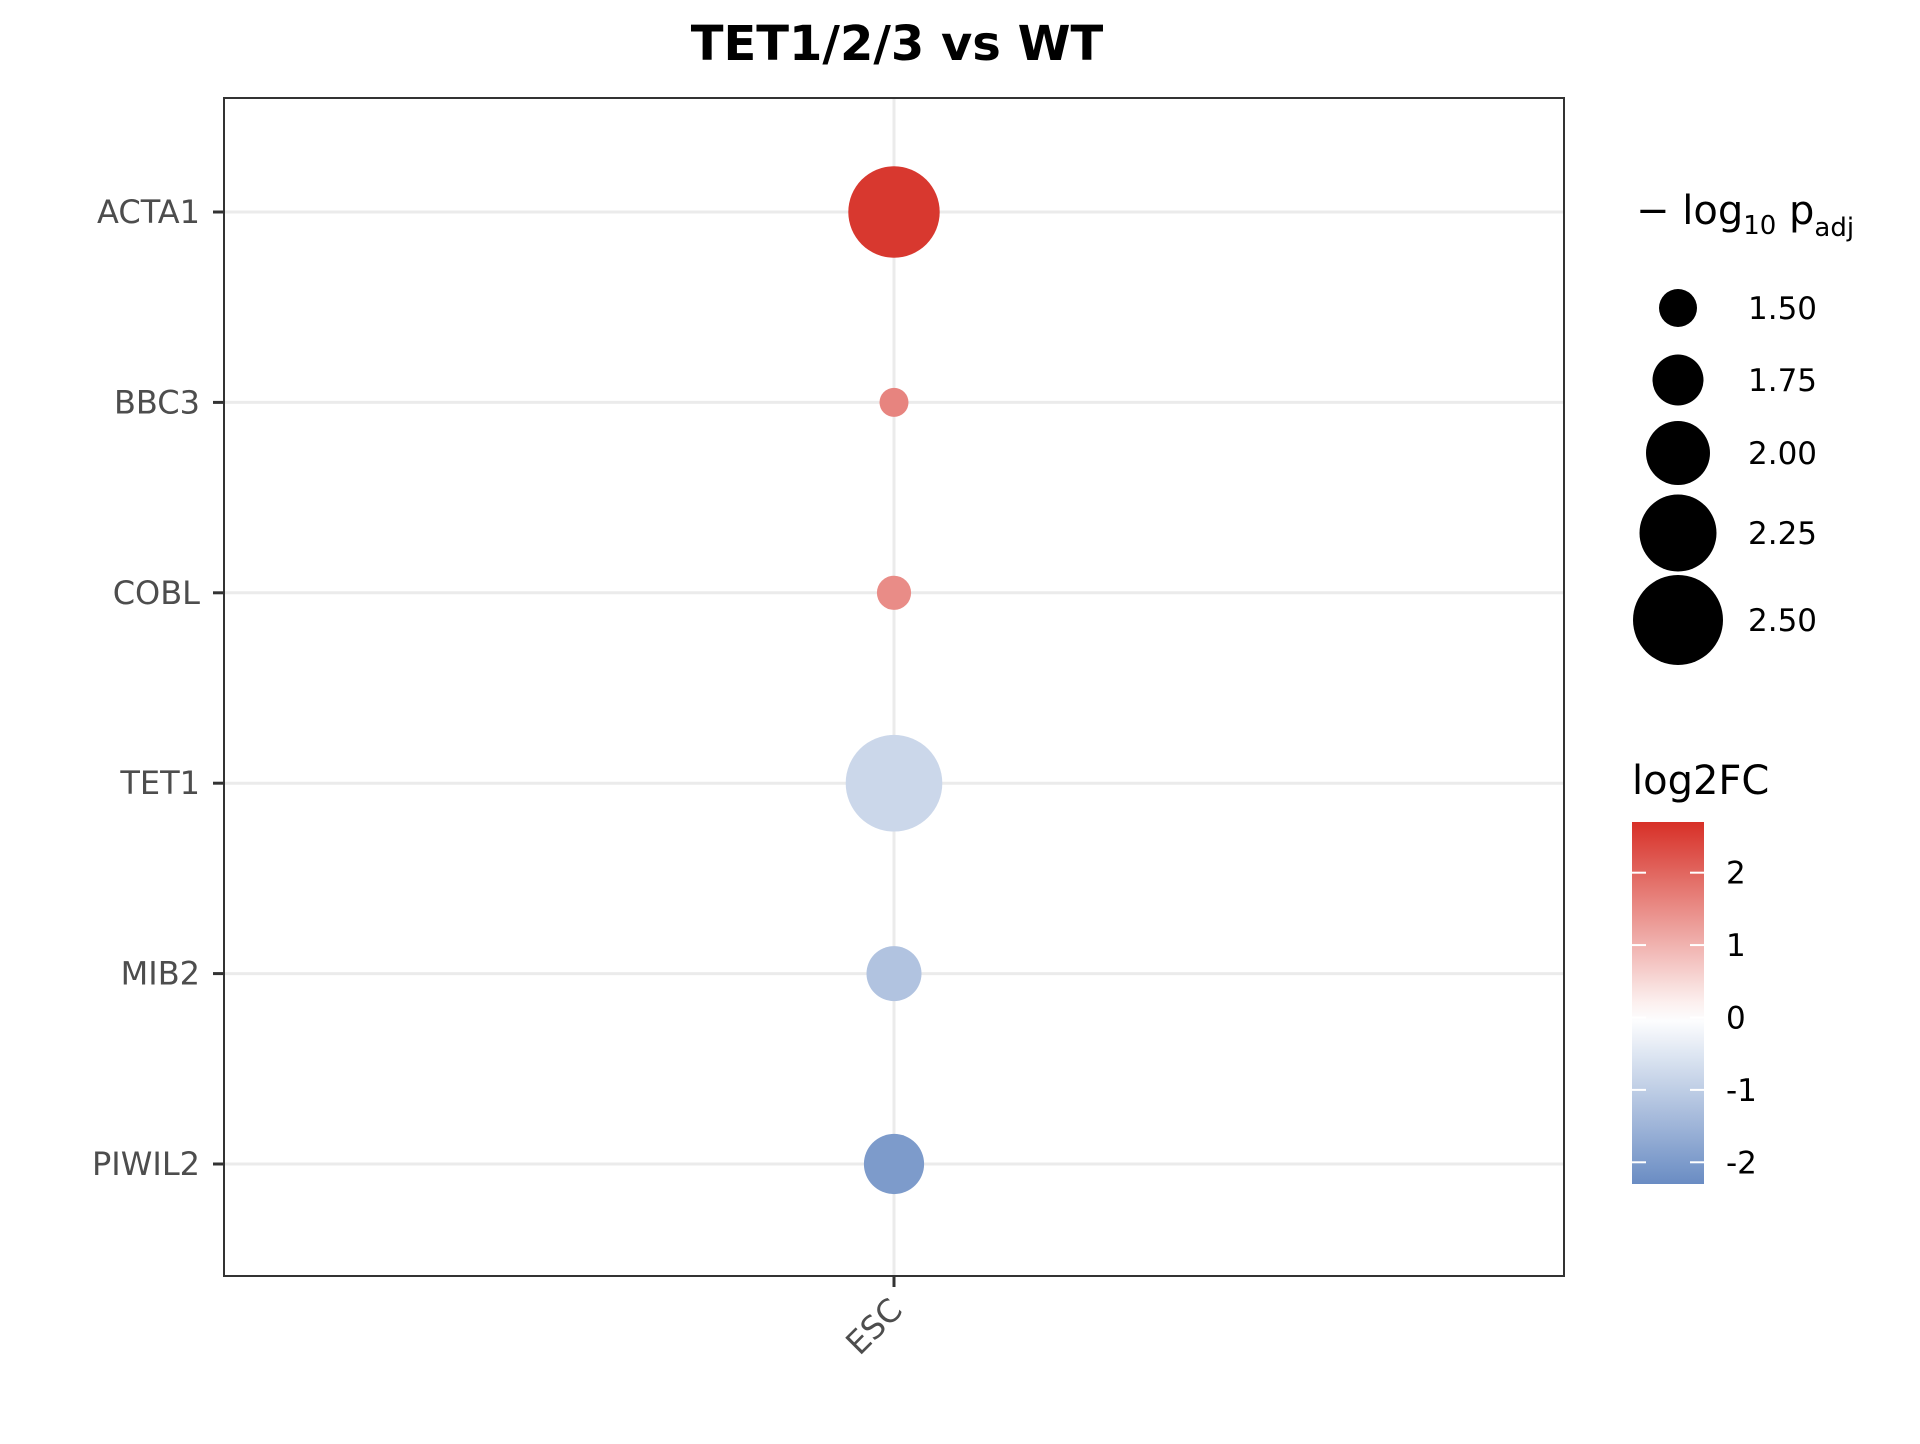  What do you see at coordinates (1745, 215) in the screenshot?
I see `size-legend-title: − log10 padj` at bounding box center [1745, 215].